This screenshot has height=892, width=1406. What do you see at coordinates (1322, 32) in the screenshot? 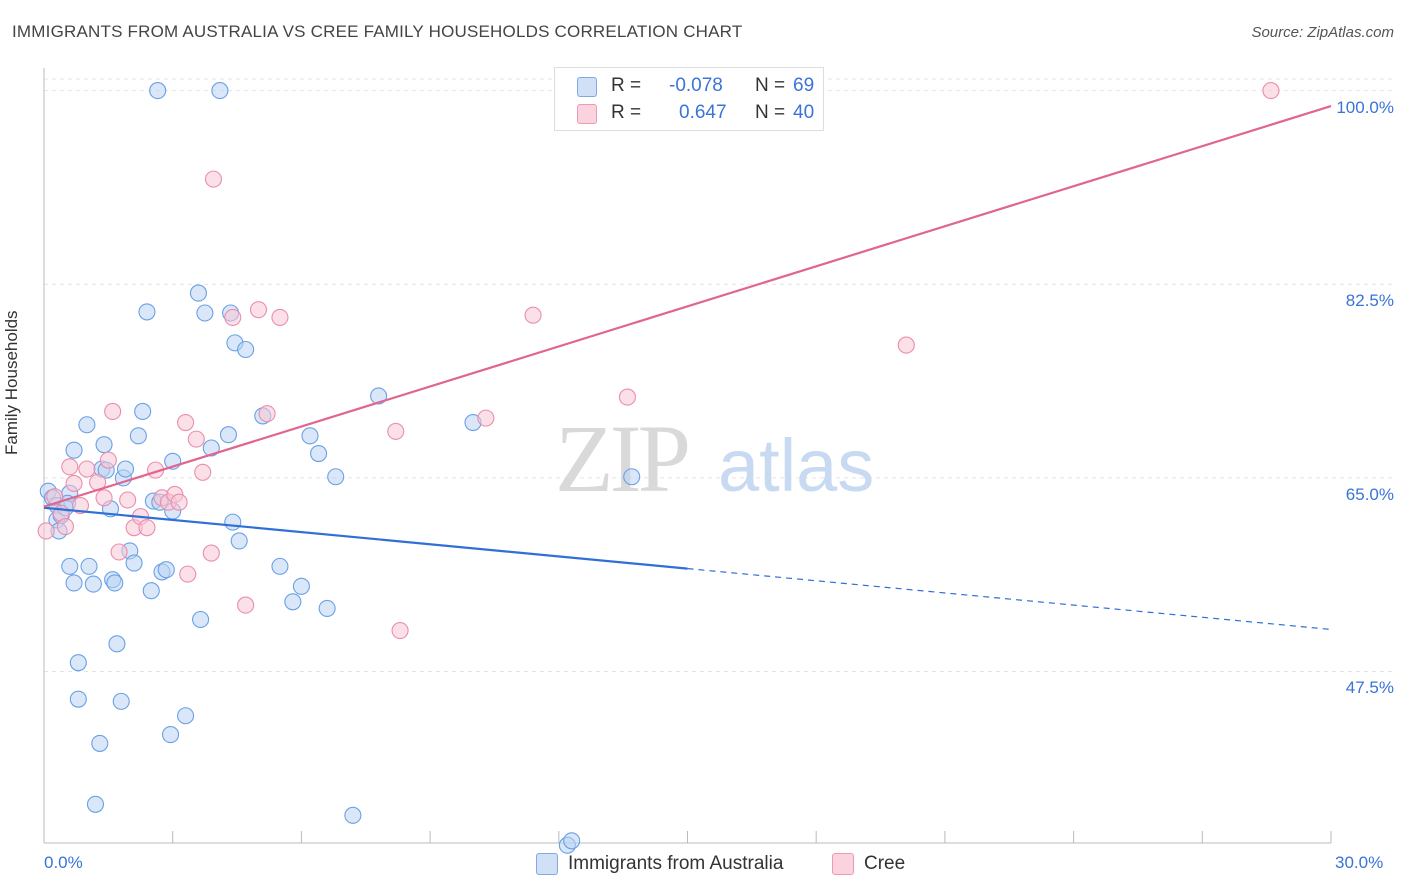
I see `source-label: Source: ZipAtlas.com` at bounding box center [1322, 32].